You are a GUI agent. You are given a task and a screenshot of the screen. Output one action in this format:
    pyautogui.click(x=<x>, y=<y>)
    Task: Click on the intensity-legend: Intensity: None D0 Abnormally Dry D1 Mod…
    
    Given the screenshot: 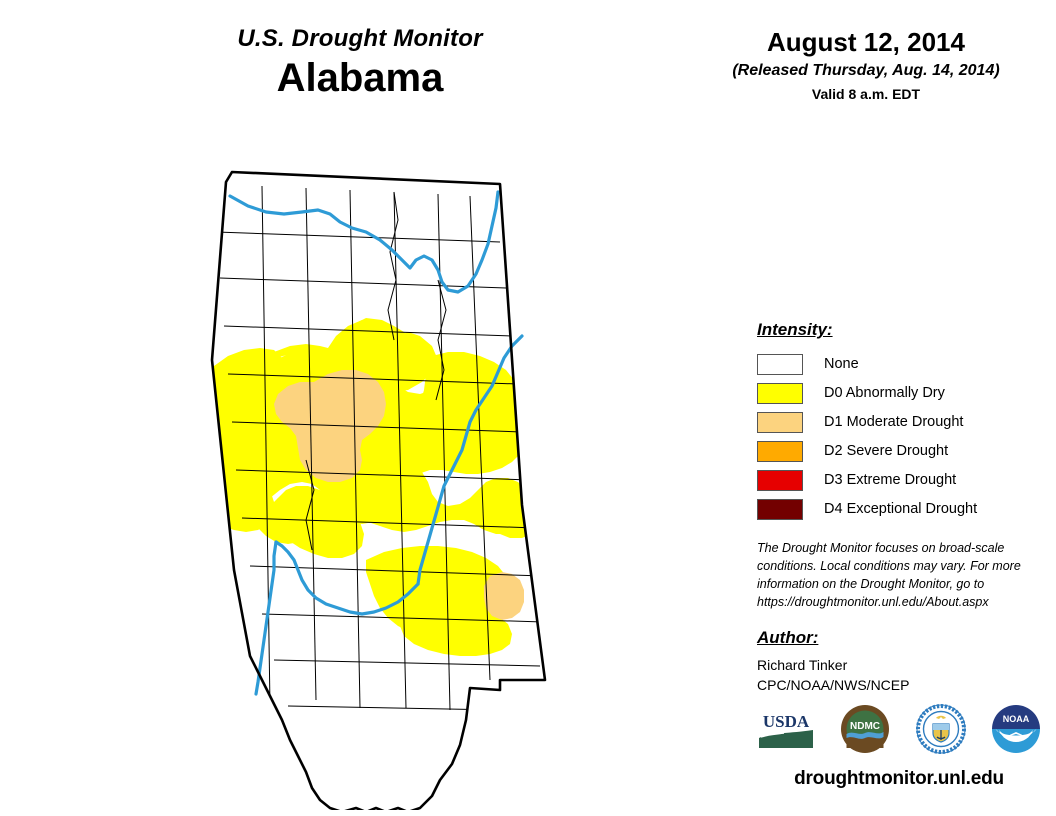 What is the action you would take?
    pyautogui.click(x=897, y=422)
    